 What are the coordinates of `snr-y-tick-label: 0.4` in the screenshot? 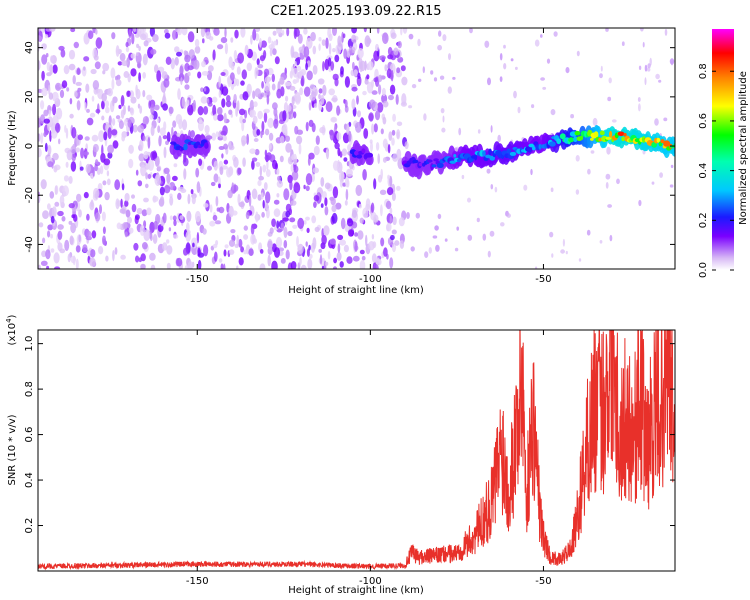 It's located at (29, 480).